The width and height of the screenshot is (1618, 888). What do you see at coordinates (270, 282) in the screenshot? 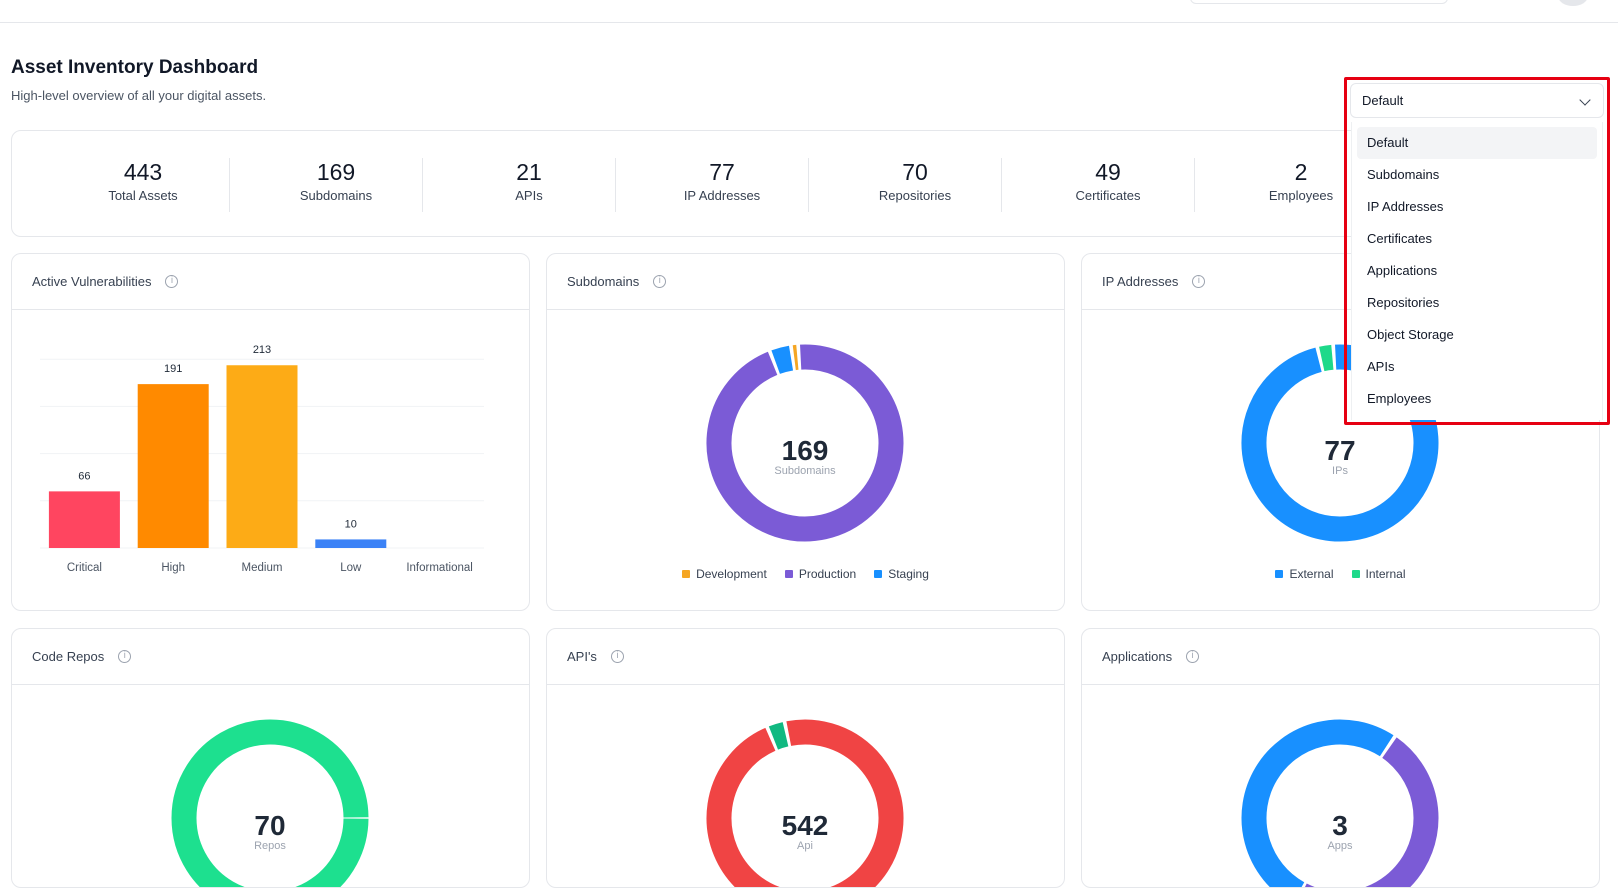
I see `panel-header: Active Vulnerabilities` at bounding box center [270, 282].